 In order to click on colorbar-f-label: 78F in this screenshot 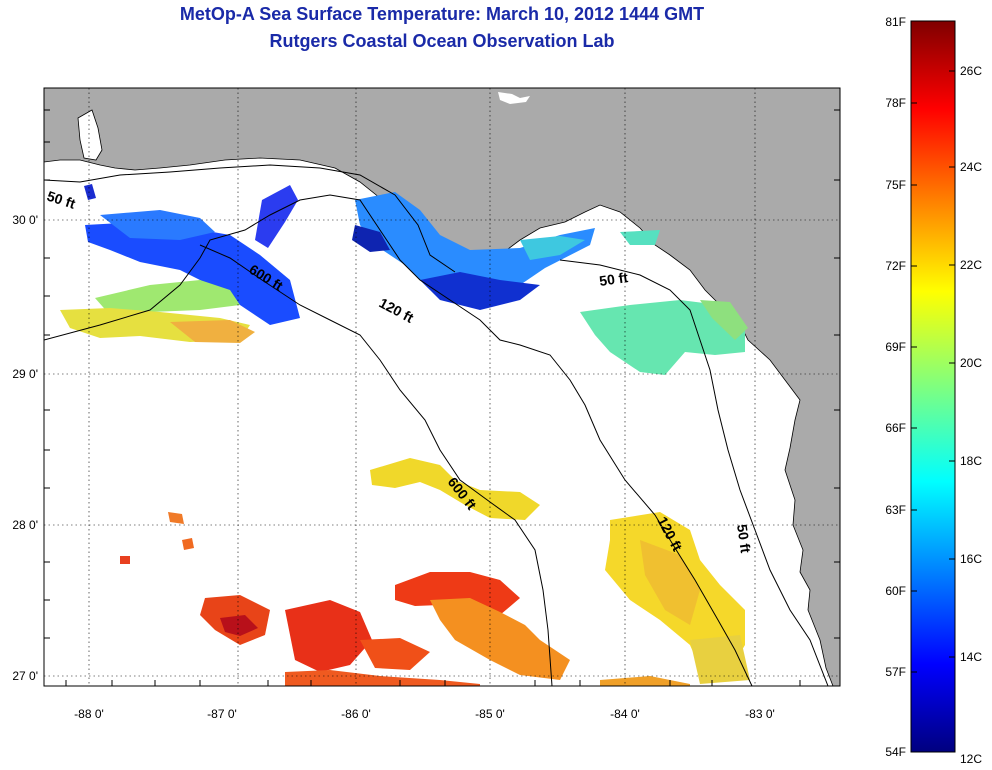, I will do `click(895, 103)`.